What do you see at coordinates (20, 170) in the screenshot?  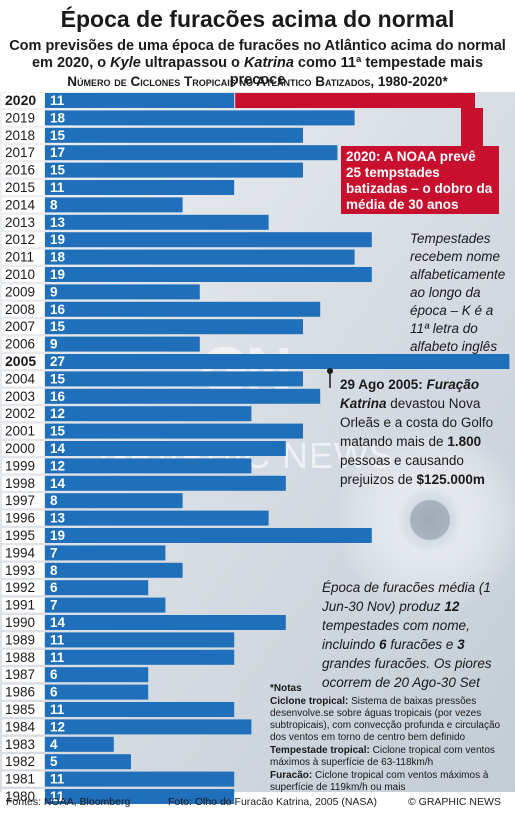 I see `year-label: 2016` at bounding box center [20, 170].